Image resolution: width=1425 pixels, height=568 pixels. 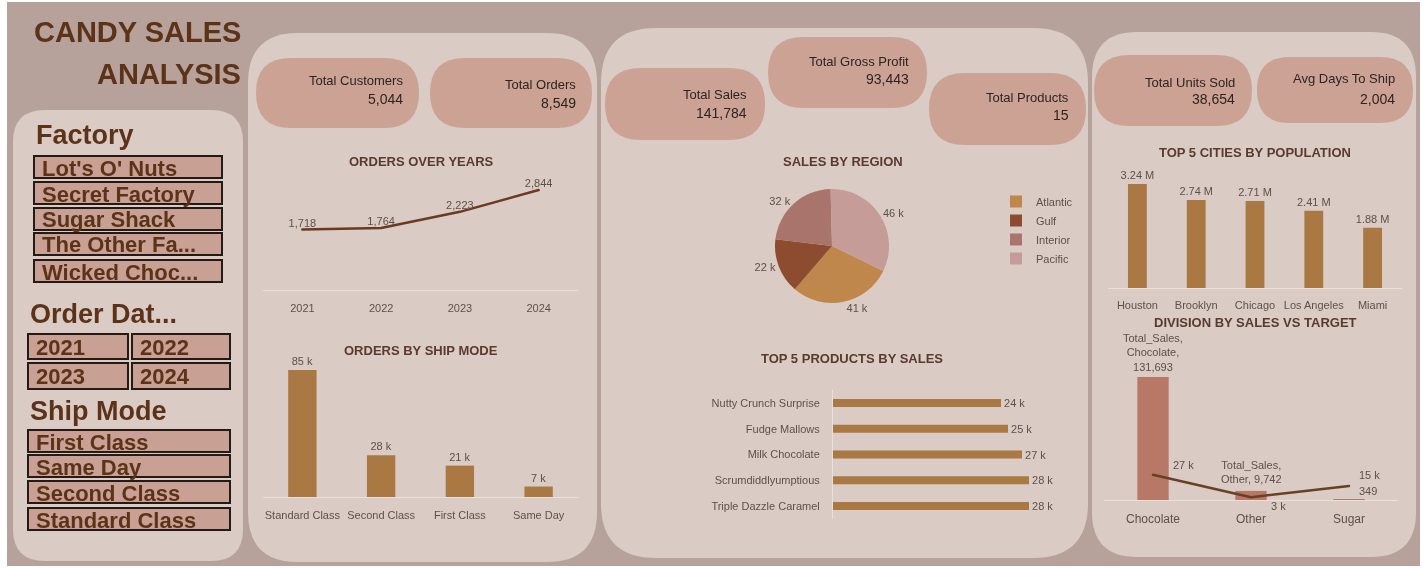 I want to click on x-tick-label: Chicago, so click(x=1255, y=305).